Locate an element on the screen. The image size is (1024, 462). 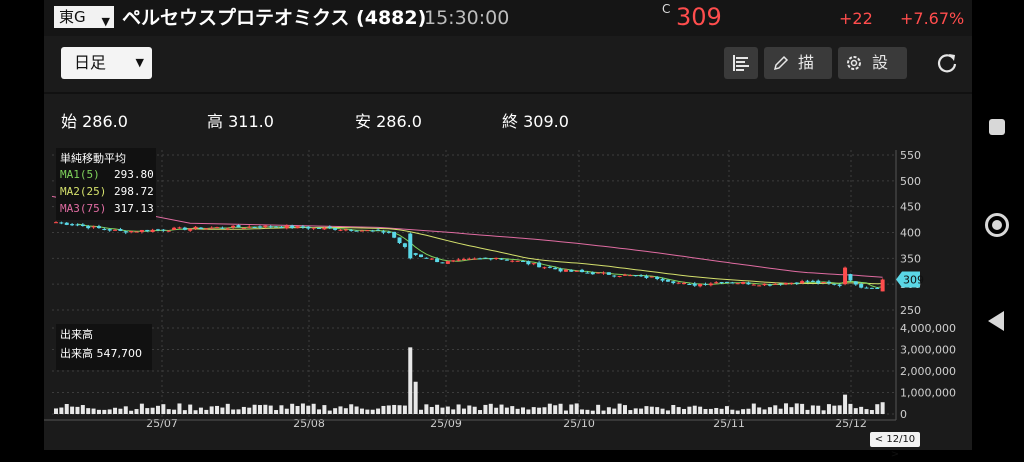
date-navigator: < 12/10 > is located at coordinates (895, 446).